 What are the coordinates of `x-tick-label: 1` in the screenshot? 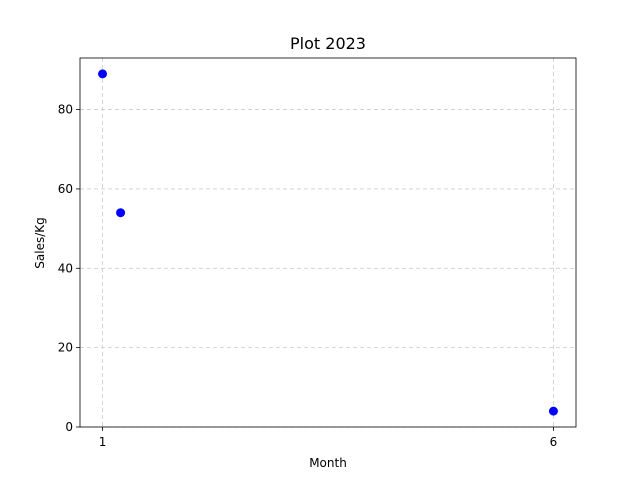 It's located at (103, 442).